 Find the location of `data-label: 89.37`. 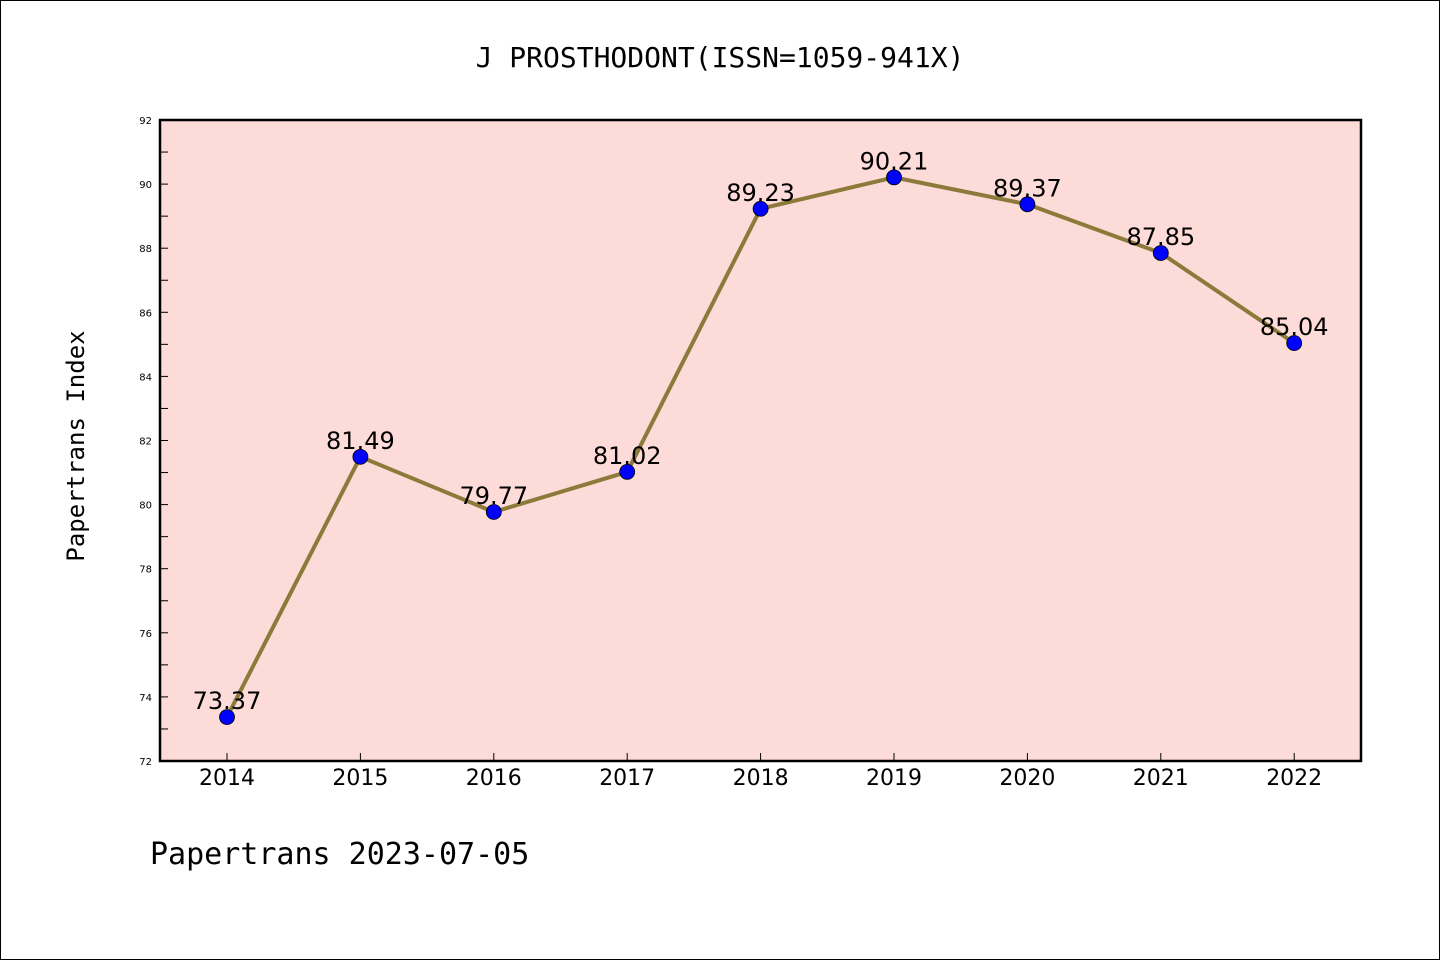

data-label: 89.37 is located at coordinates (1027, 188).